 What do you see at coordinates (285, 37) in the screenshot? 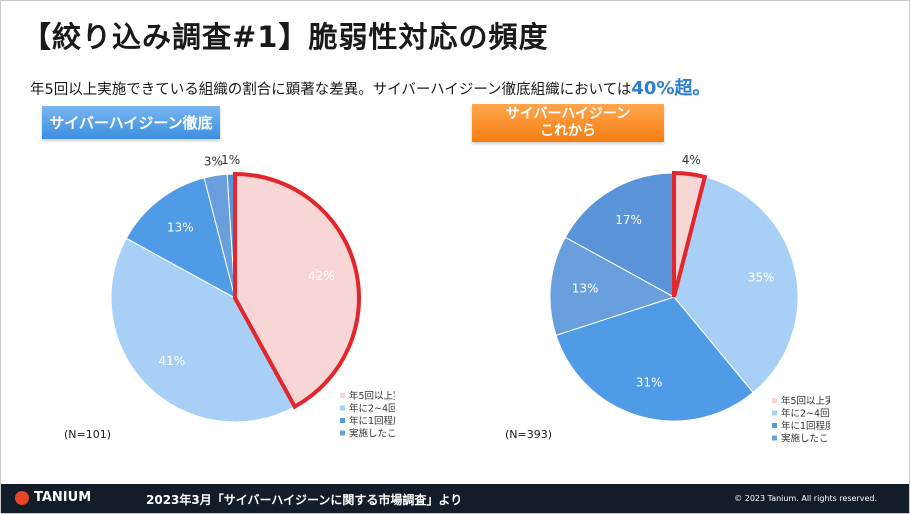
I see `page-title: 【絞り込み調査#1】脆弱性対応の頻度` at bounding box center [285, 37].